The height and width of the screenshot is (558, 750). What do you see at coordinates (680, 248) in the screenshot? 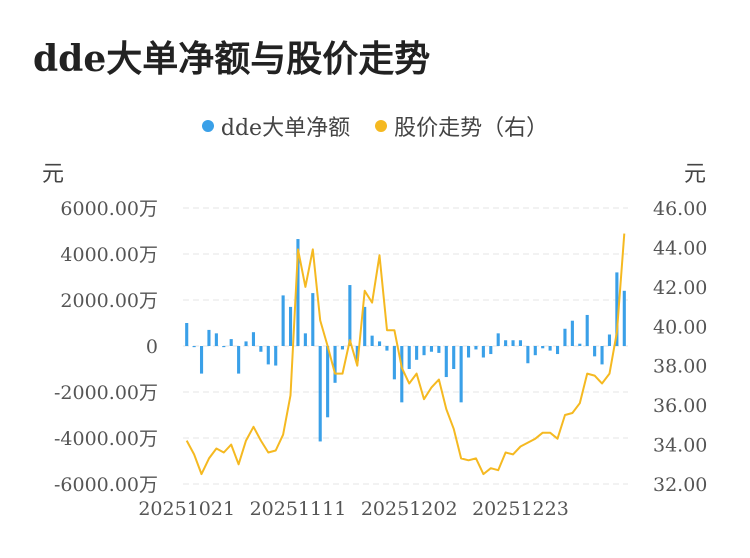
I see `y-right-tick-label: 44.00` at bounding box center [680, 248].